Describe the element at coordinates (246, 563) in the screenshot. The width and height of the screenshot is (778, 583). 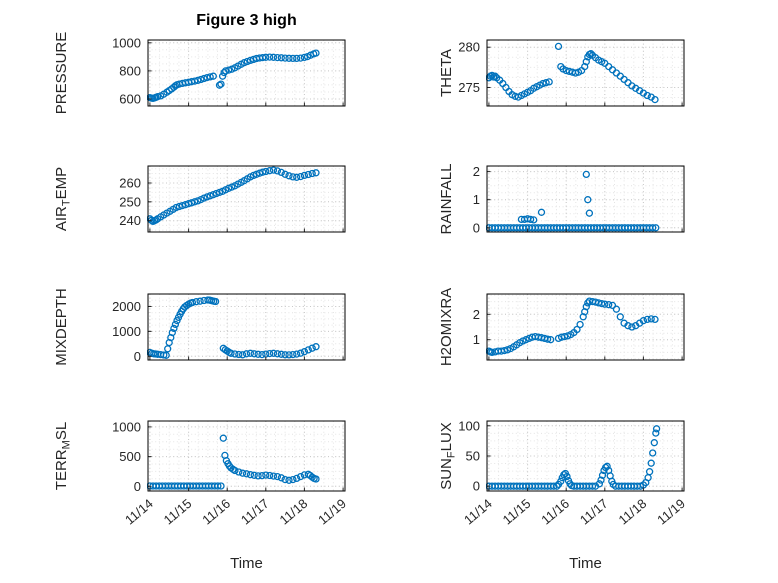
I see `xlabel-time-left: Time` at that location.